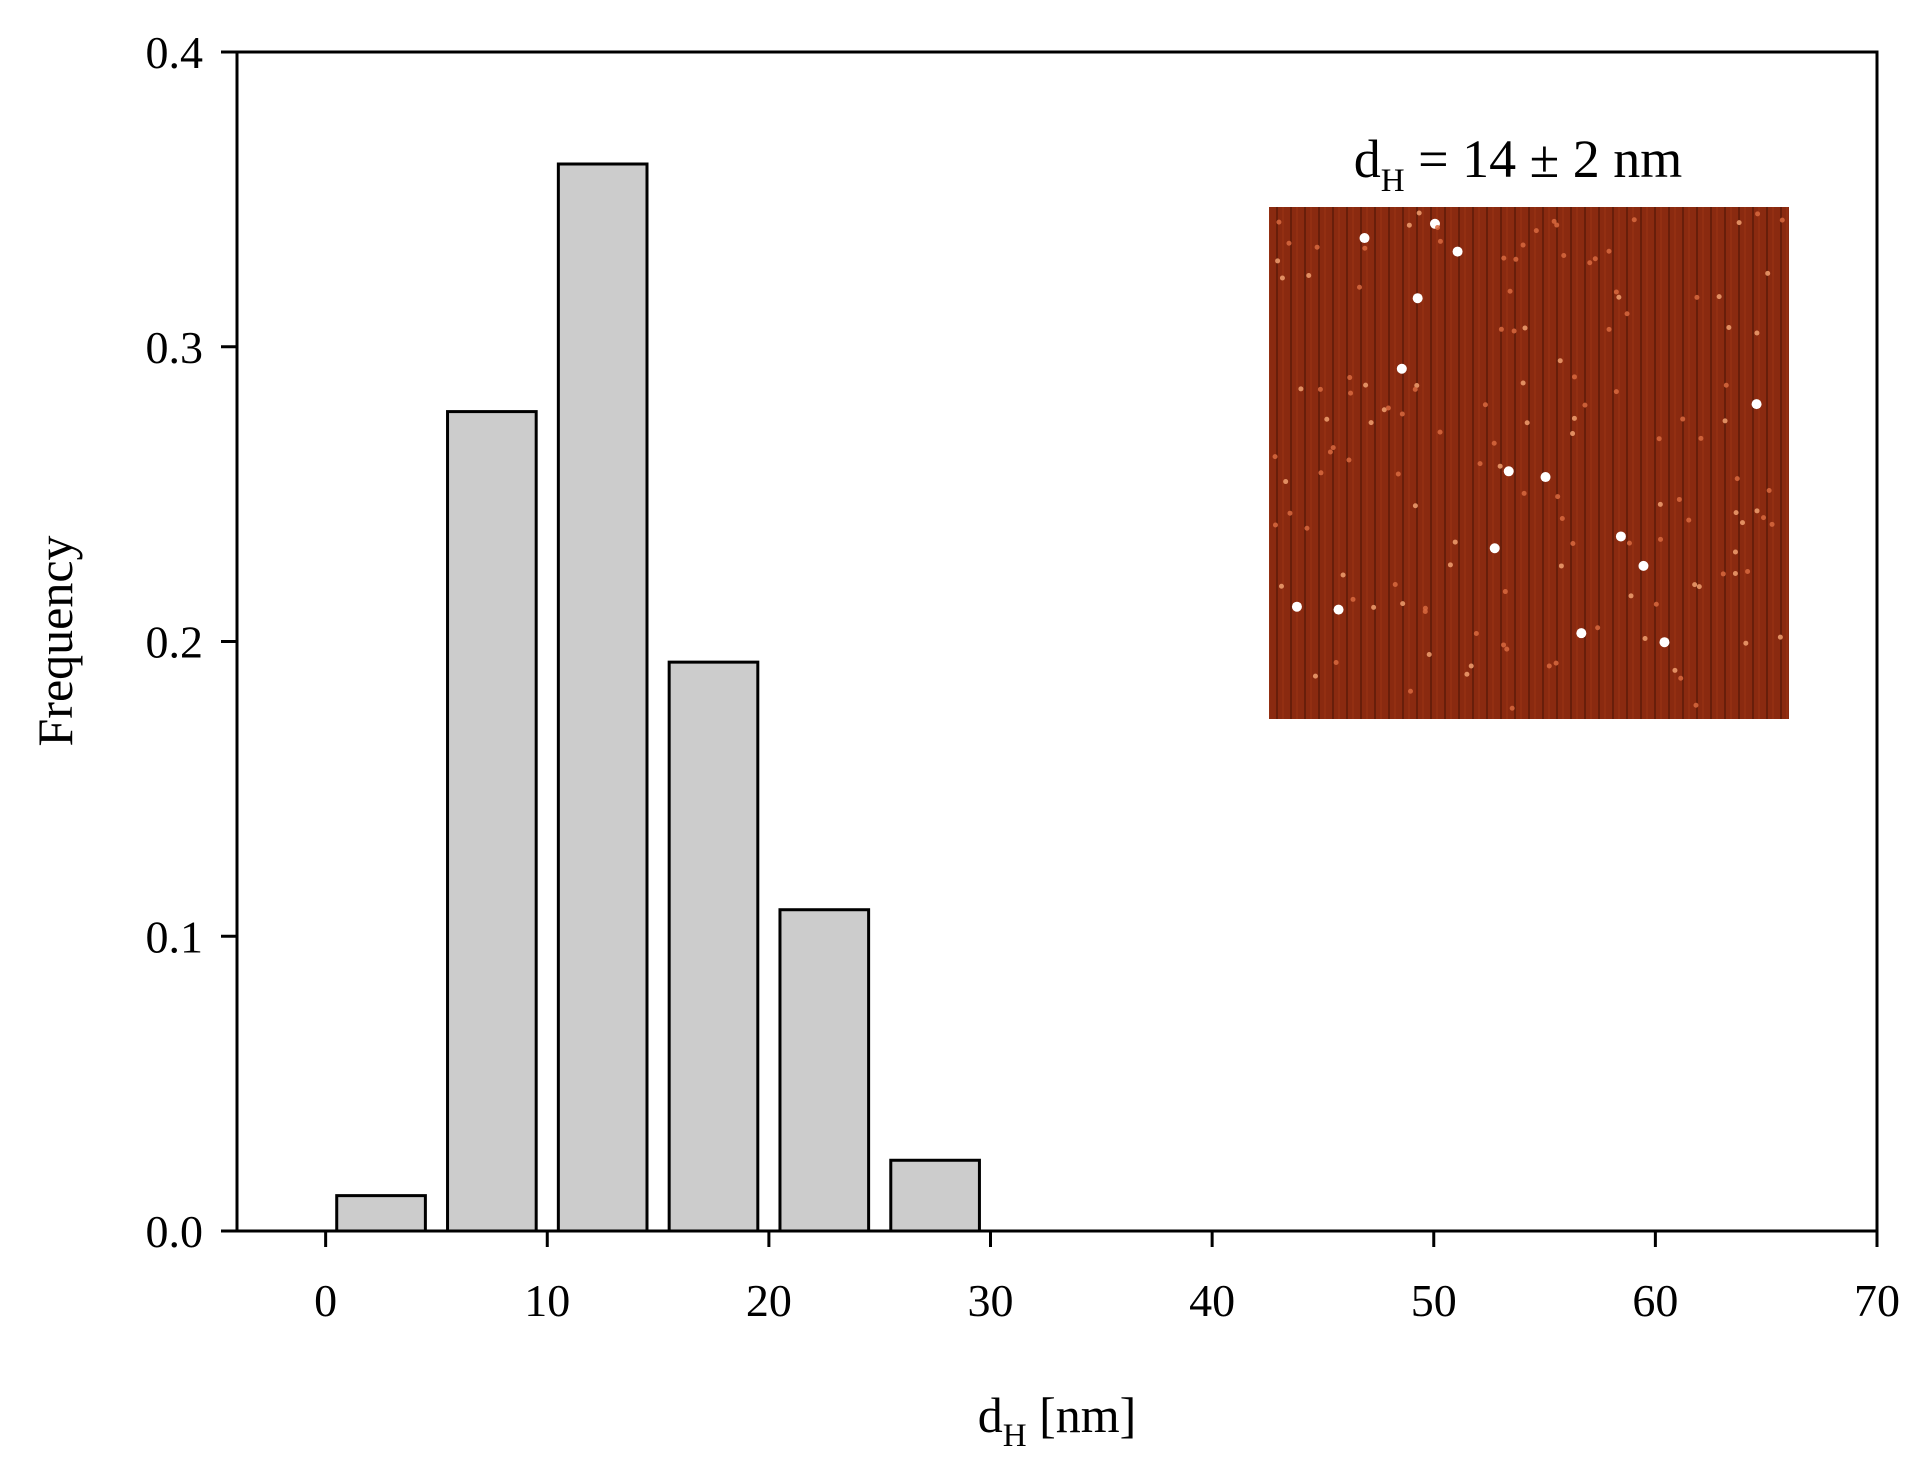 This screenshot has width=1920, height=1465. What do you see at coordinates (1057, 1420) in the screenshot?
I see `x-axis-title: dH [nm]` at bounding box center [1057, 1420].